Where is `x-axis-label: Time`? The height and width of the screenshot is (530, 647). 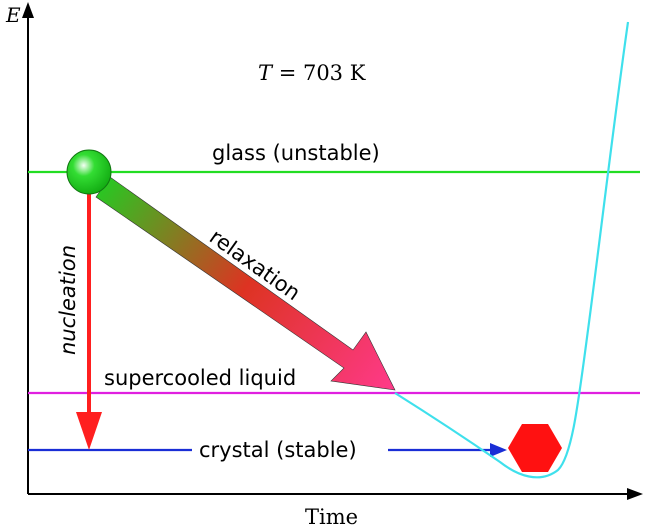 x-axis-label: Time is located at coordinates (331, 517).